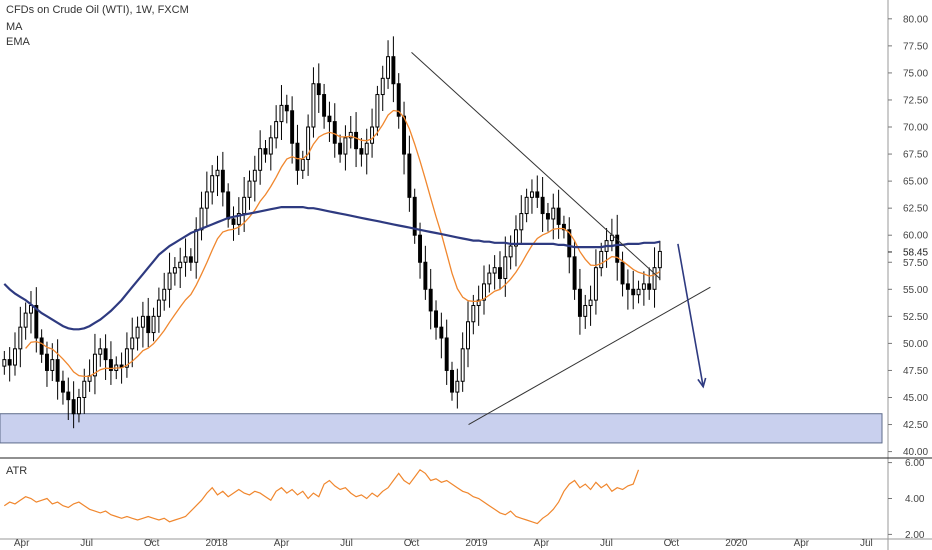 This screenshot has width=932, height=550. Describe the element at coordinates (441, 428) in the screenshot. I see `support-zone-rect` at that location.